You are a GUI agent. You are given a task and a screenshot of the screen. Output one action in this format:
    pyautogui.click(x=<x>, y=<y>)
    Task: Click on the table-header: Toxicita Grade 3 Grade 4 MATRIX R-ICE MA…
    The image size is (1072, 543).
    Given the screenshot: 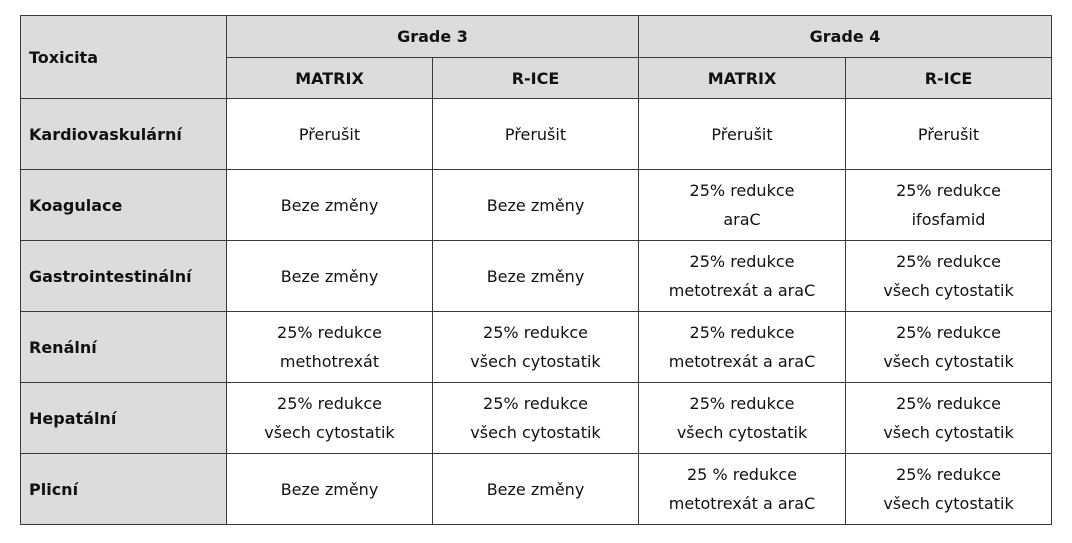 What is the action you would take?
    pyautogui.click(x=536, y=57)
    